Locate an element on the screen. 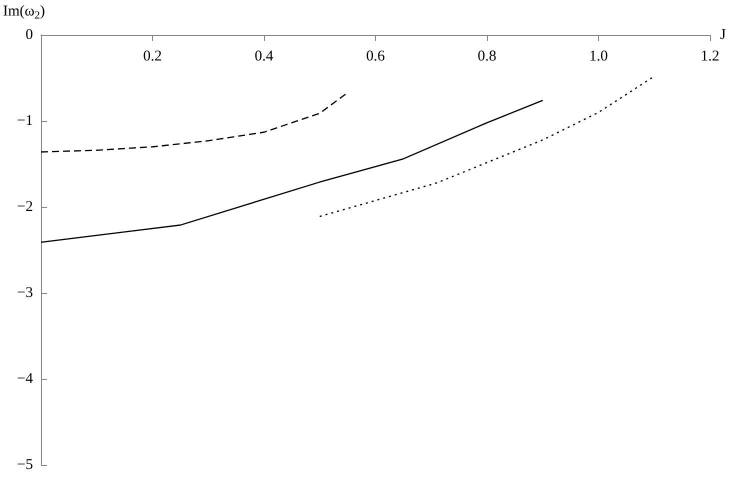  y-tick-label: −4 is located at coordinates (25, 379).